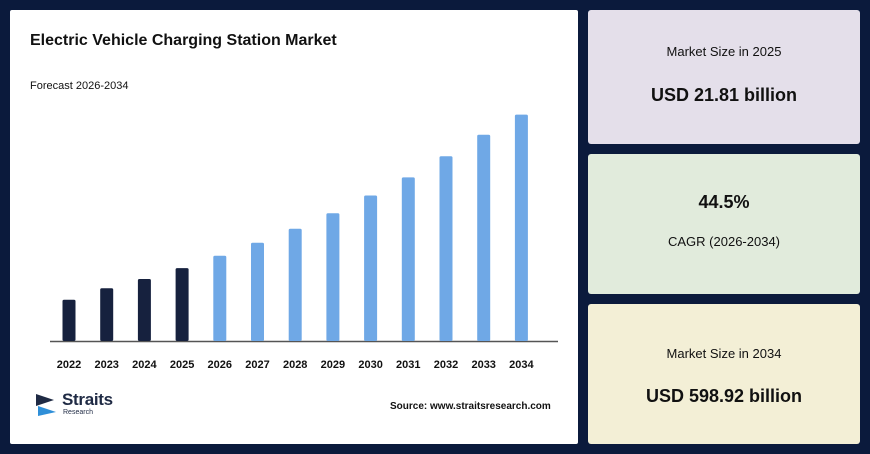  I want to click on x-tick-label: 2023, so click(106, 365).